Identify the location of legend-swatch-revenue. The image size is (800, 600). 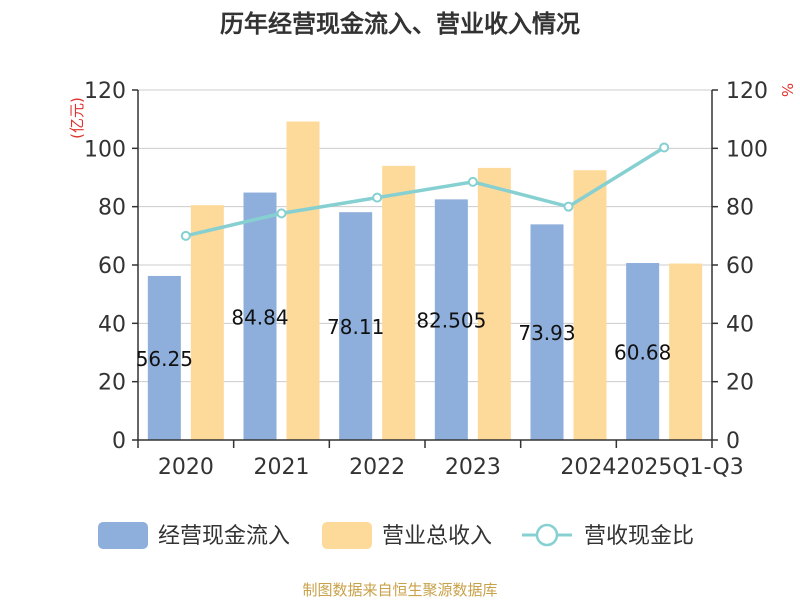
(347, 535).